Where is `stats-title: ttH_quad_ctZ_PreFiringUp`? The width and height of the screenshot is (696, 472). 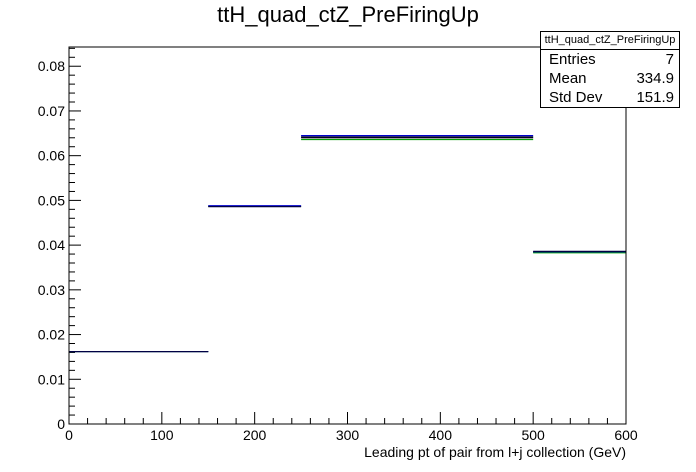
stats-title: ttH_quad_ctZ_PreFiringUp is located at coordinates (610, 41).